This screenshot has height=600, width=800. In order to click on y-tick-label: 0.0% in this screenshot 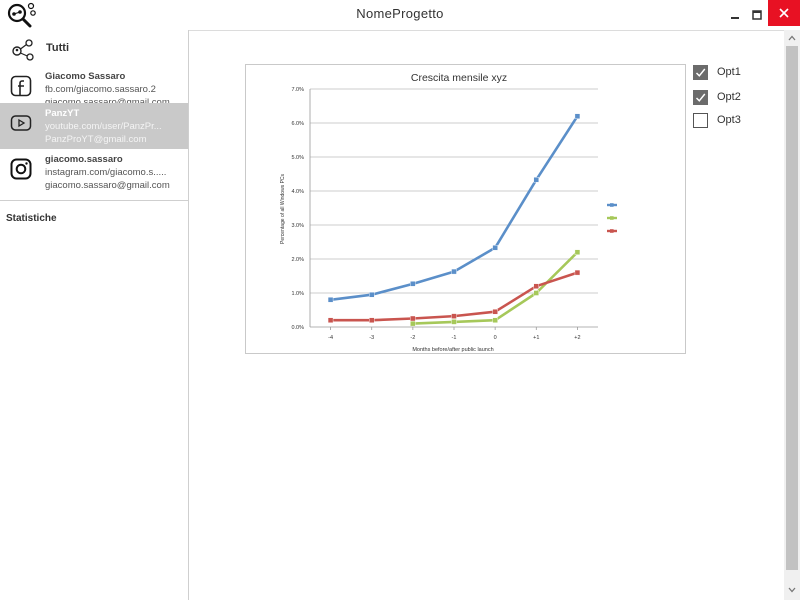, I will do `click(297, 328)`.